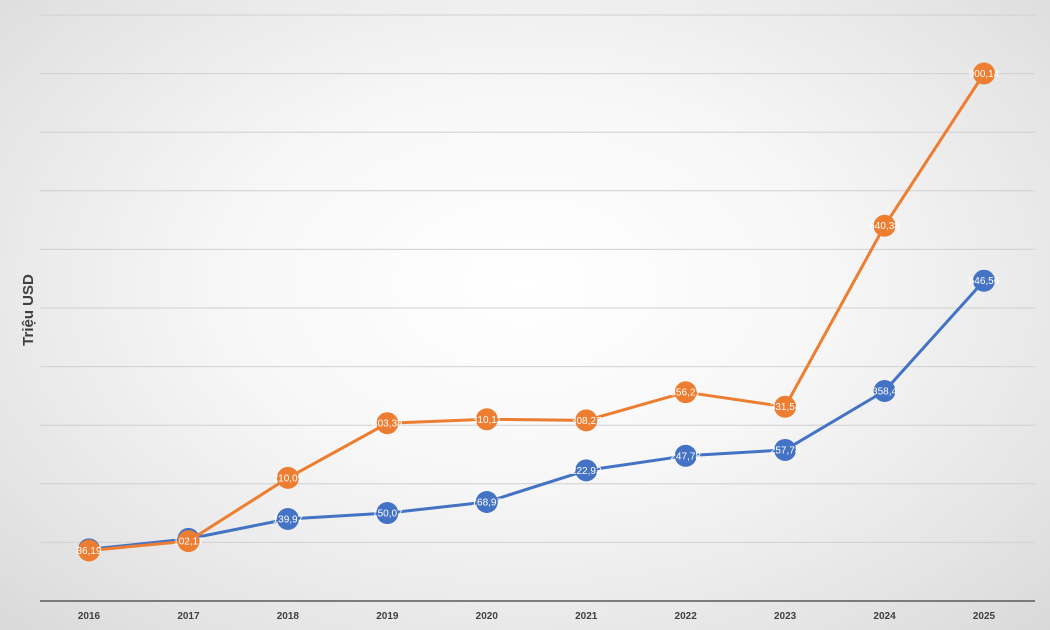 This screenshot has height=630, width=1050. Describe the element at coordinates (984, 616) in the screenshot. I see `x-tick-label: 2025` at that location.